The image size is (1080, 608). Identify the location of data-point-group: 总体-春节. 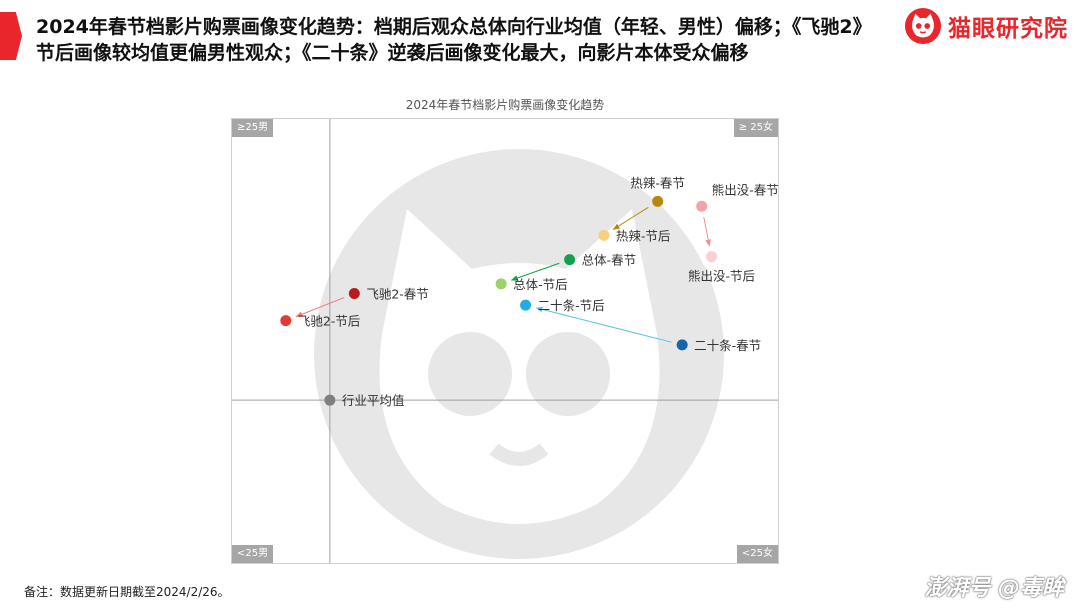
(600, 260).